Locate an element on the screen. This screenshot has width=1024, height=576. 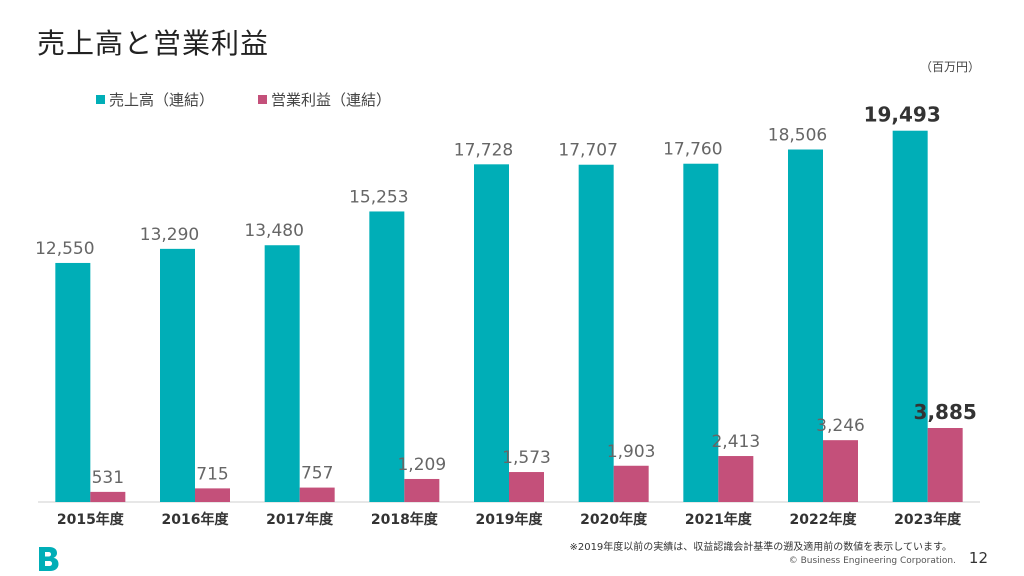
data-label-sales-5: 17,728 is located at coordinates (483, 150).